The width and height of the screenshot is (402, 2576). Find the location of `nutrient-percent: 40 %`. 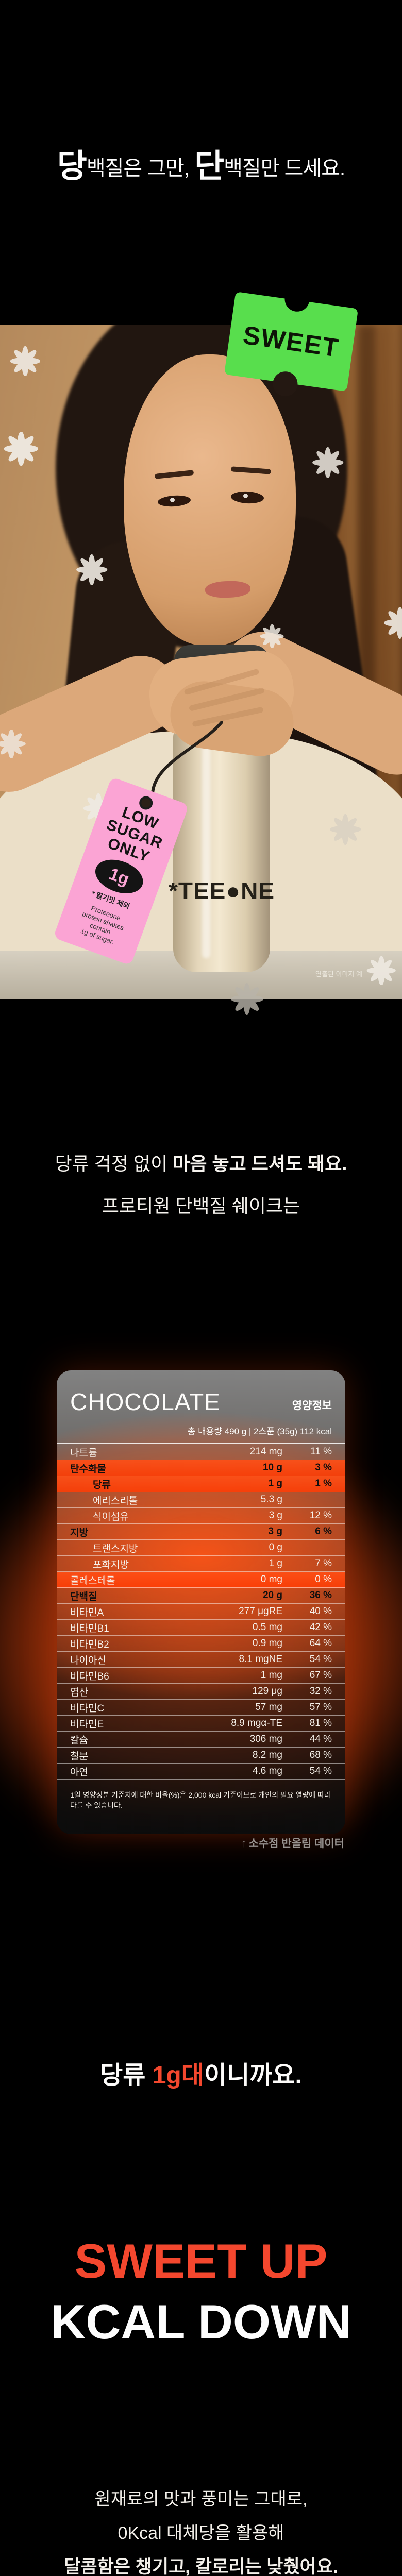

nutrient-percent: 40 % is located at coordinates (320, 1612).